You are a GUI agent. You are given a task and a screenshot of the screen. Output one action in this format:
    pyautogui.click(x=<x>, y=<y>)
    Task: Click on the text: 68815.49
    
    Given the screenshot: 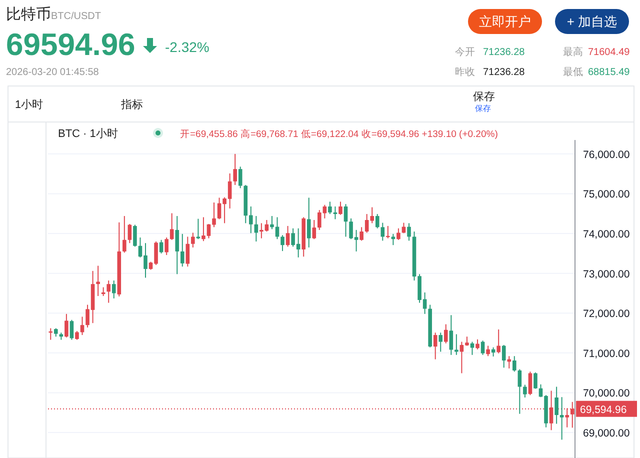 What is the action you would take?
    pyautogui.click(x=609, y=72)
    